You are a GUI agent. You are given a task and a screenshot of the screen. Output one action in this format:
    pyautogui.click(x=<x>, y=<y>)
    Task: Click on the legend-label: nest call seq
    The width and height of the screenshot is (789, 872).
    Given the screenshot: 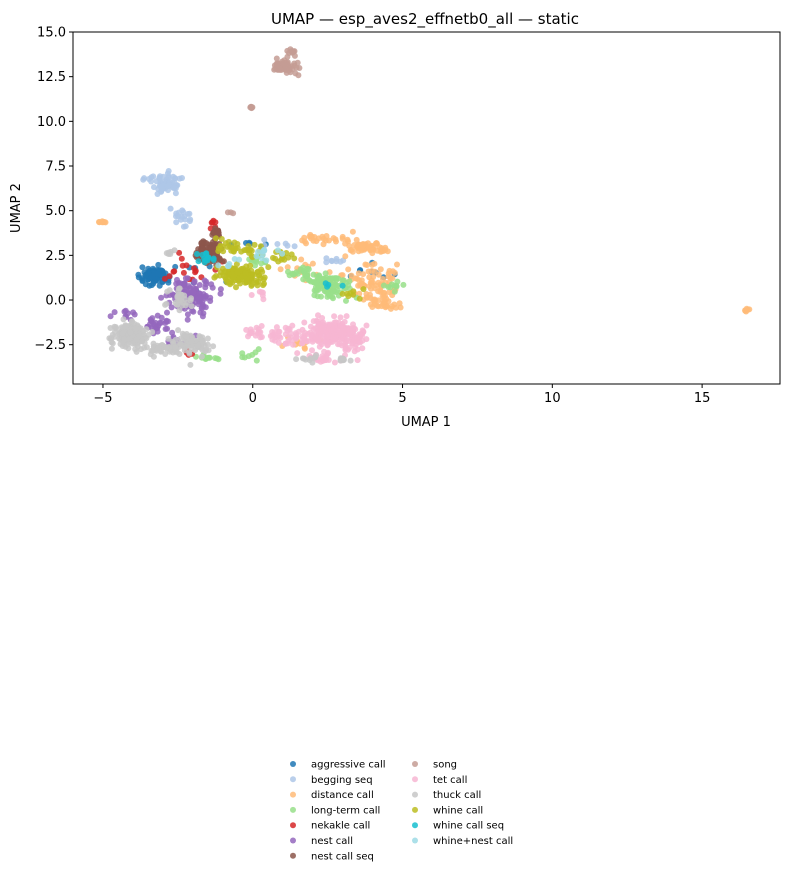 What is the action you would take?
    pyautogui.click(x=342, y=856)
    